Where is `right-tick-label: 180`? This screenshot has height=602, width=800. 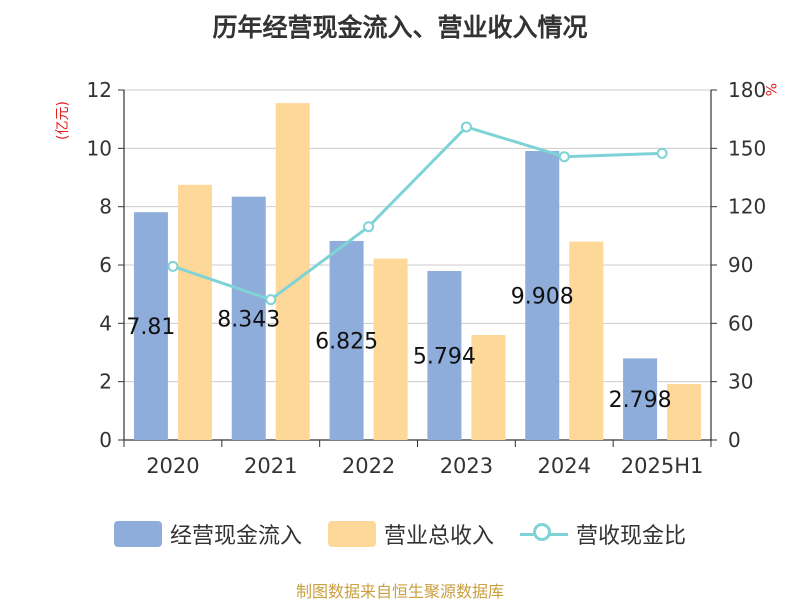 right-tick-label: 180 is located at coordinates (747, 90).